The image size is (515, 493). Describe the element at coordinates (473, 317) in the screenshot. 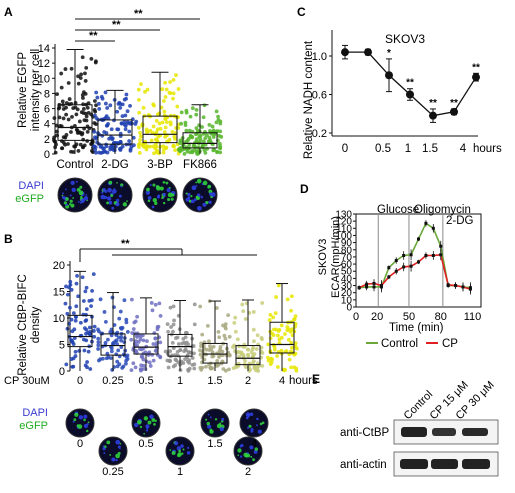

I see `x-tick-label: 110` at that location.